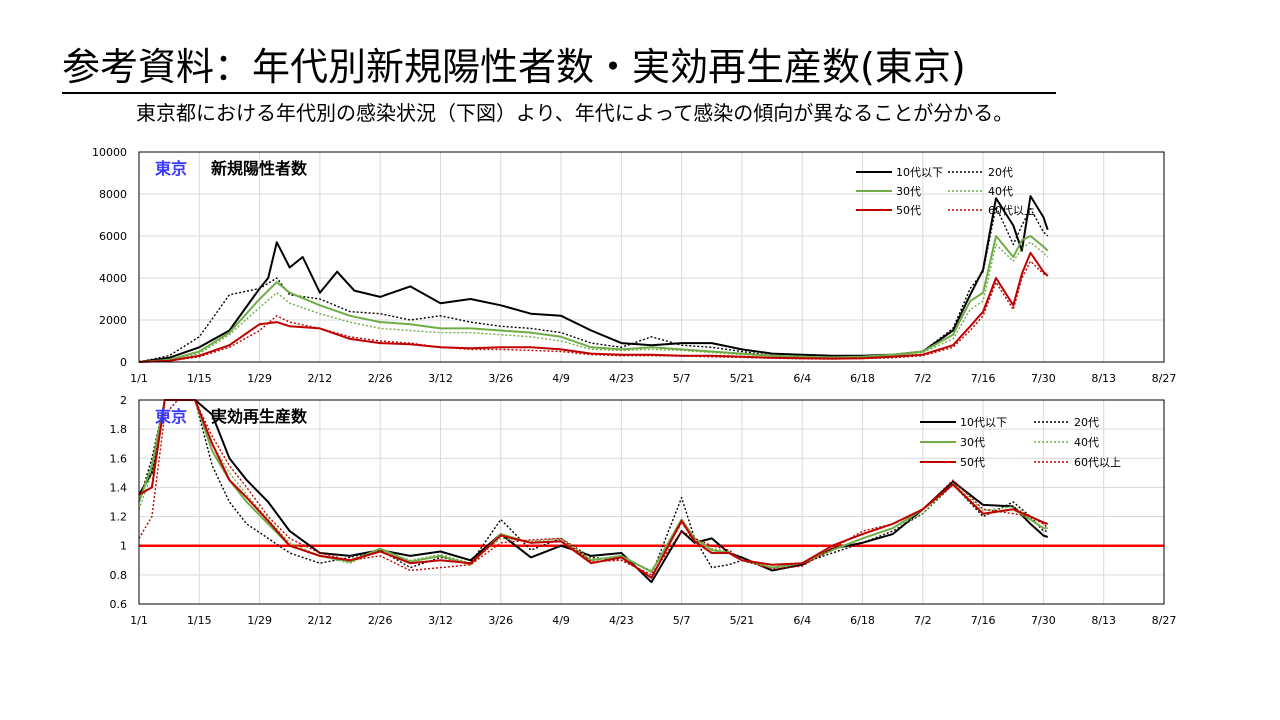 The height and width of the screenshot is (720, 1280). I want to click on title-underline, so click(559, 93).